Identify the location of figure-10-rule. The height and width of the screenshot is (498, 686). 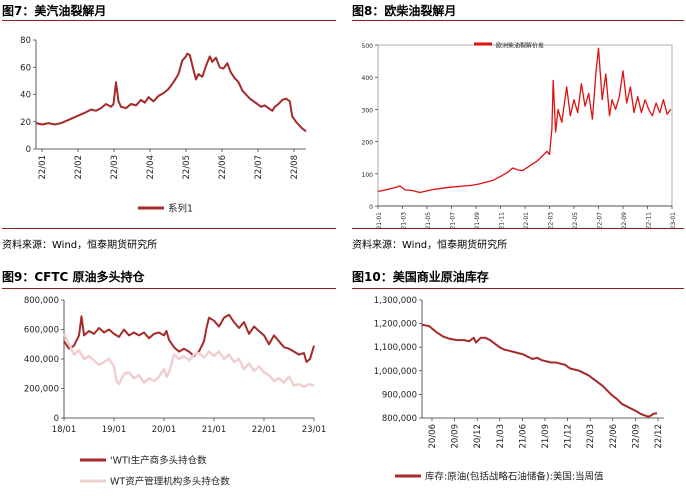
(518, 288).